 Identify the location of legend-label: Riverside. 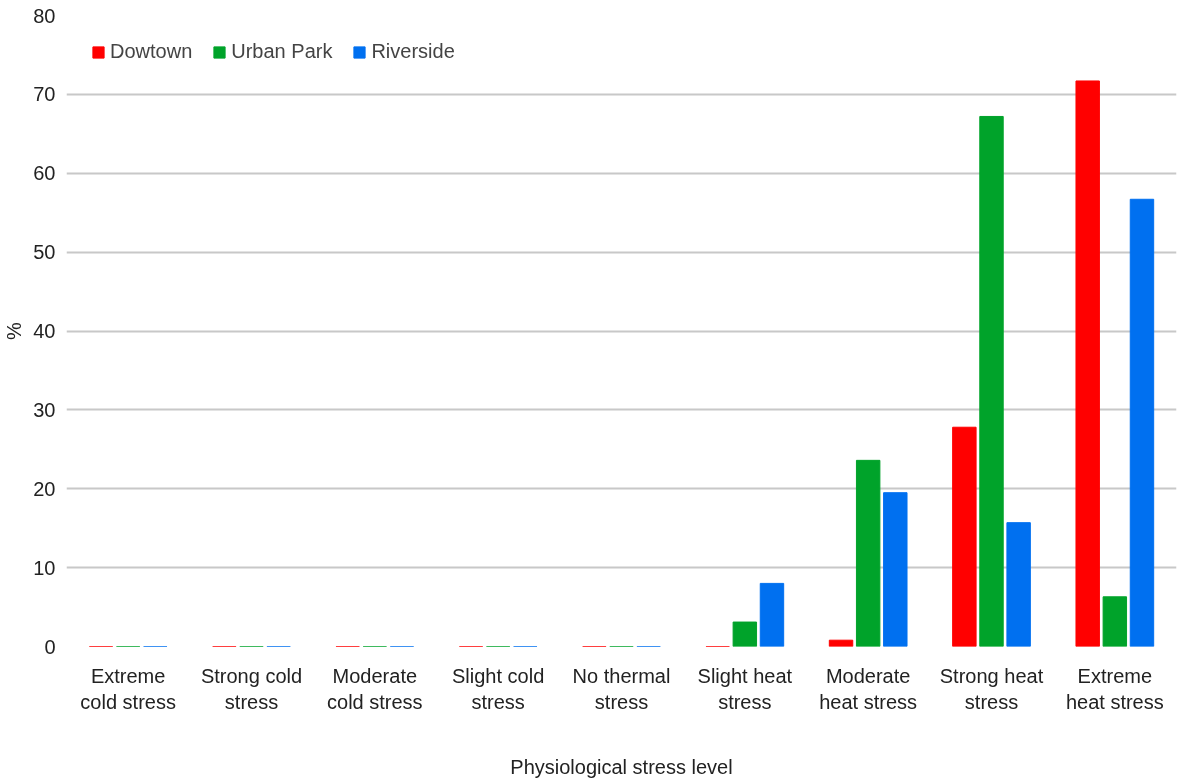
(413, 51).